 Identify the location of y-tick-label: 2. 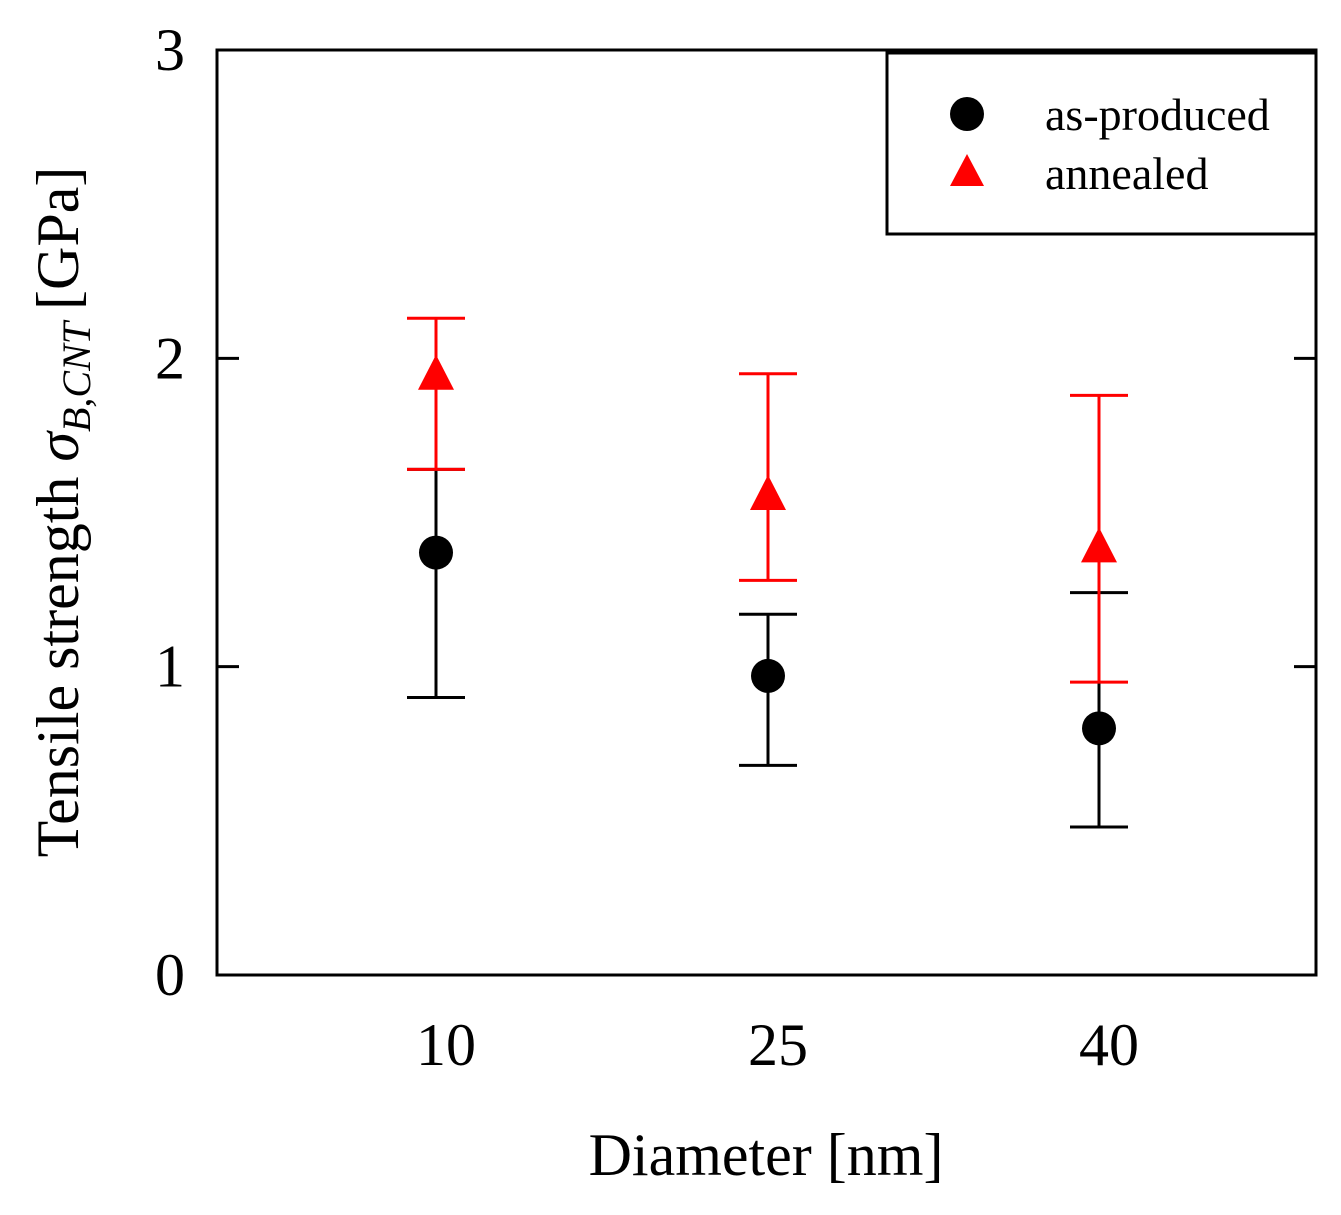
(170, 358).